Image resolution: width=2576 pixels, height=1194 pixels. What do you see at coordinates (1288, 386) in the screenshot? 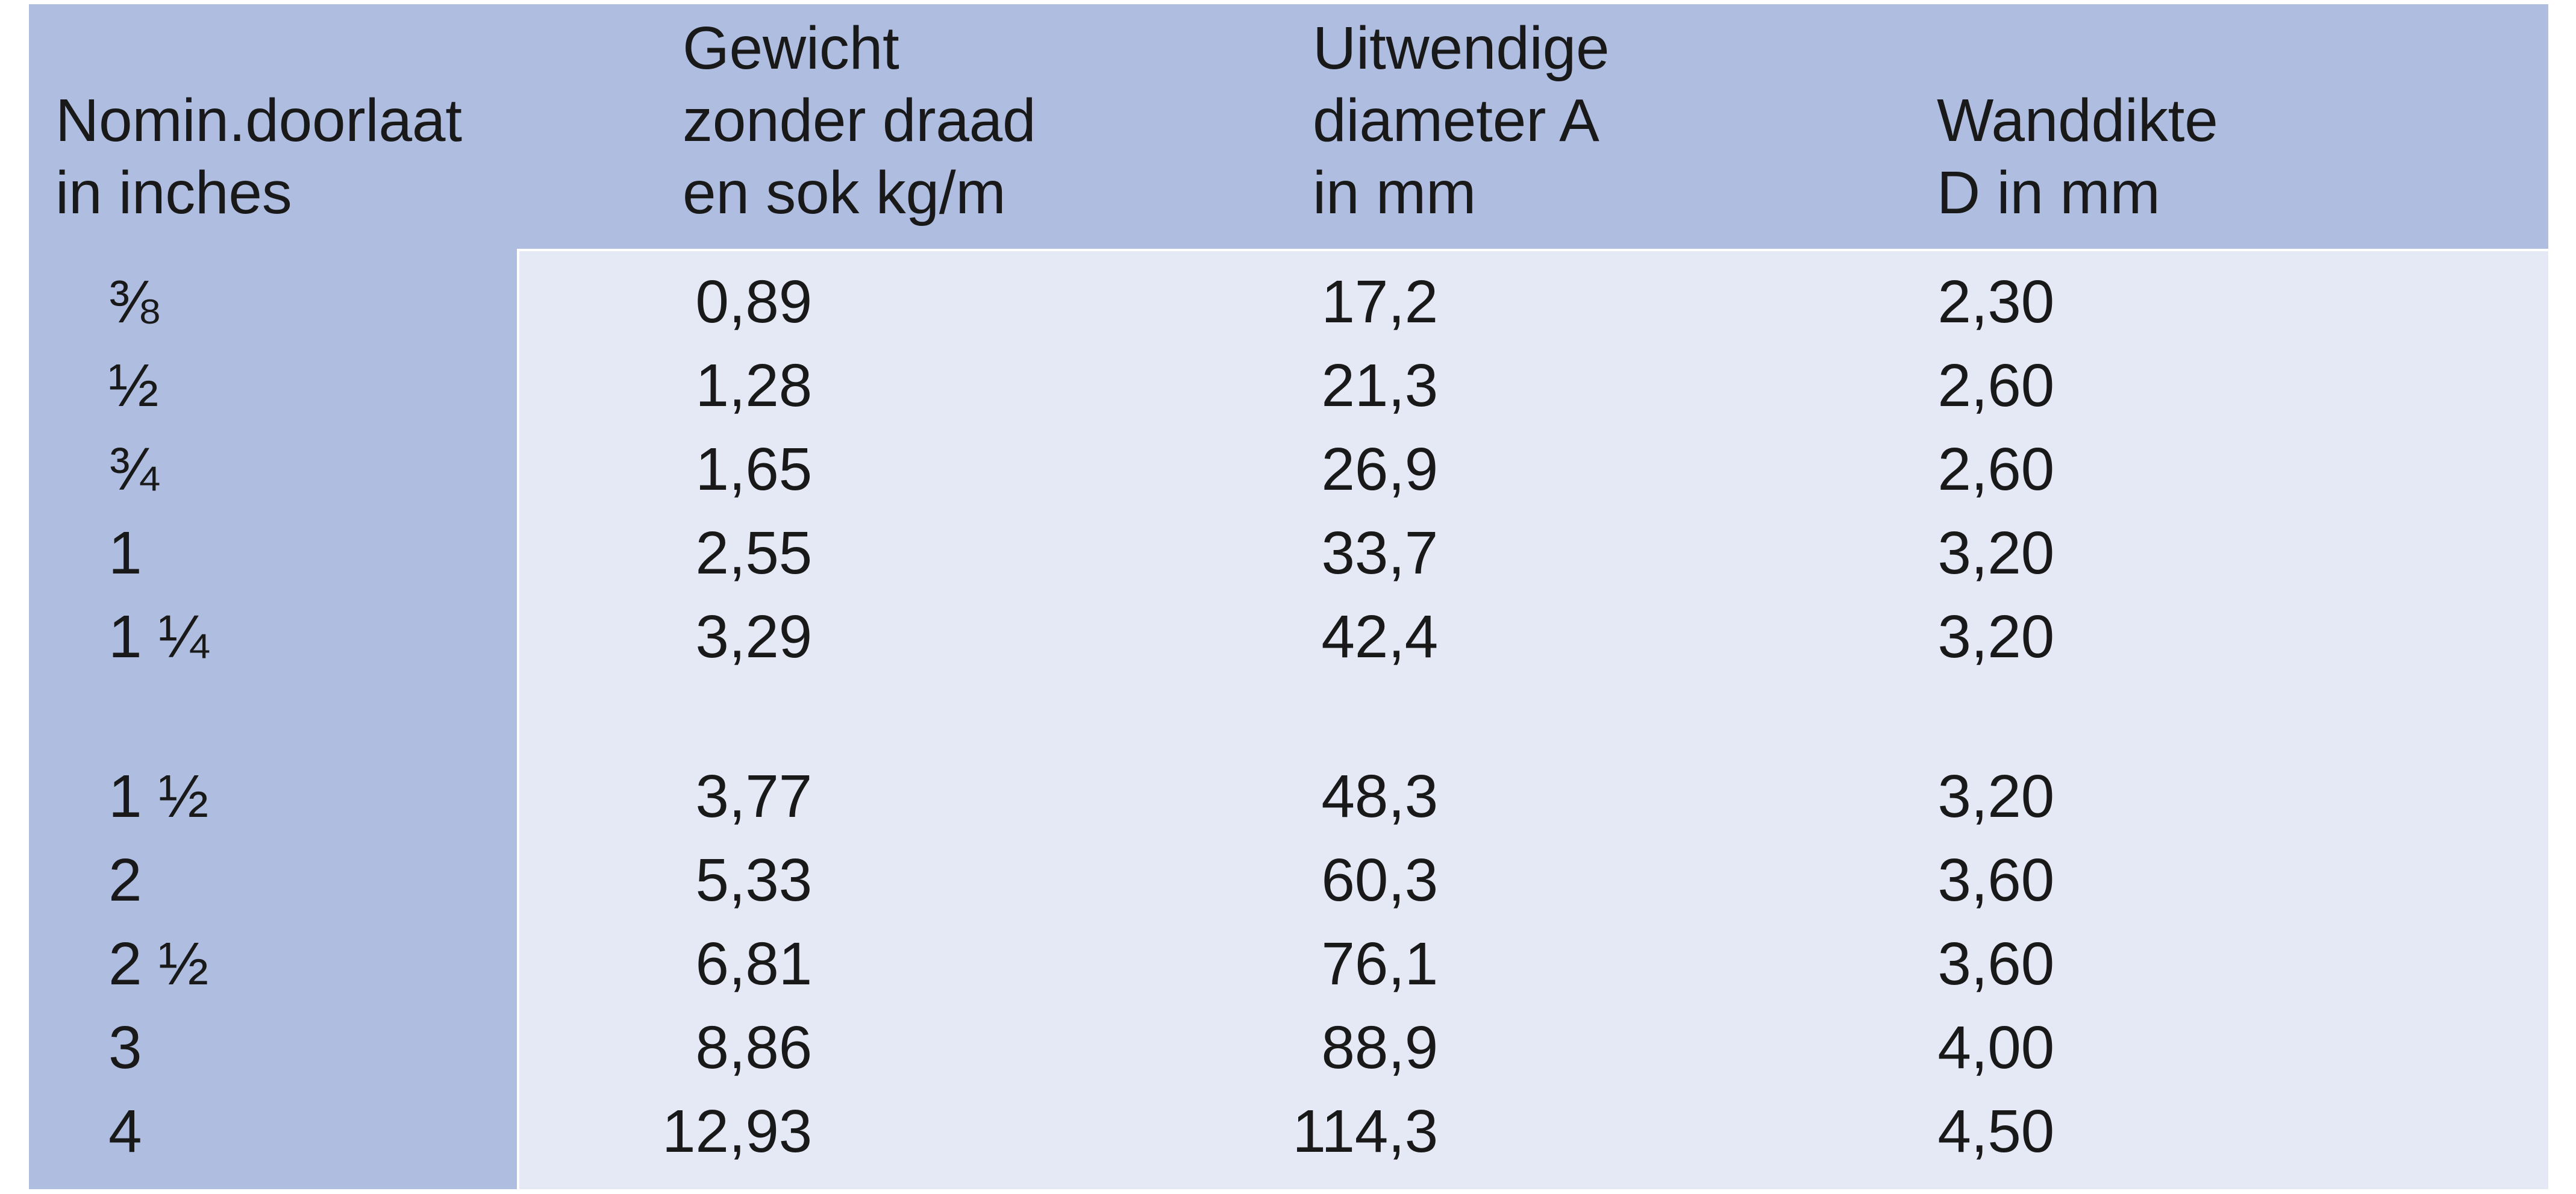
I see `table-row: ½ 1,28 21,3 2,60` at bounding box center [1288, 386].